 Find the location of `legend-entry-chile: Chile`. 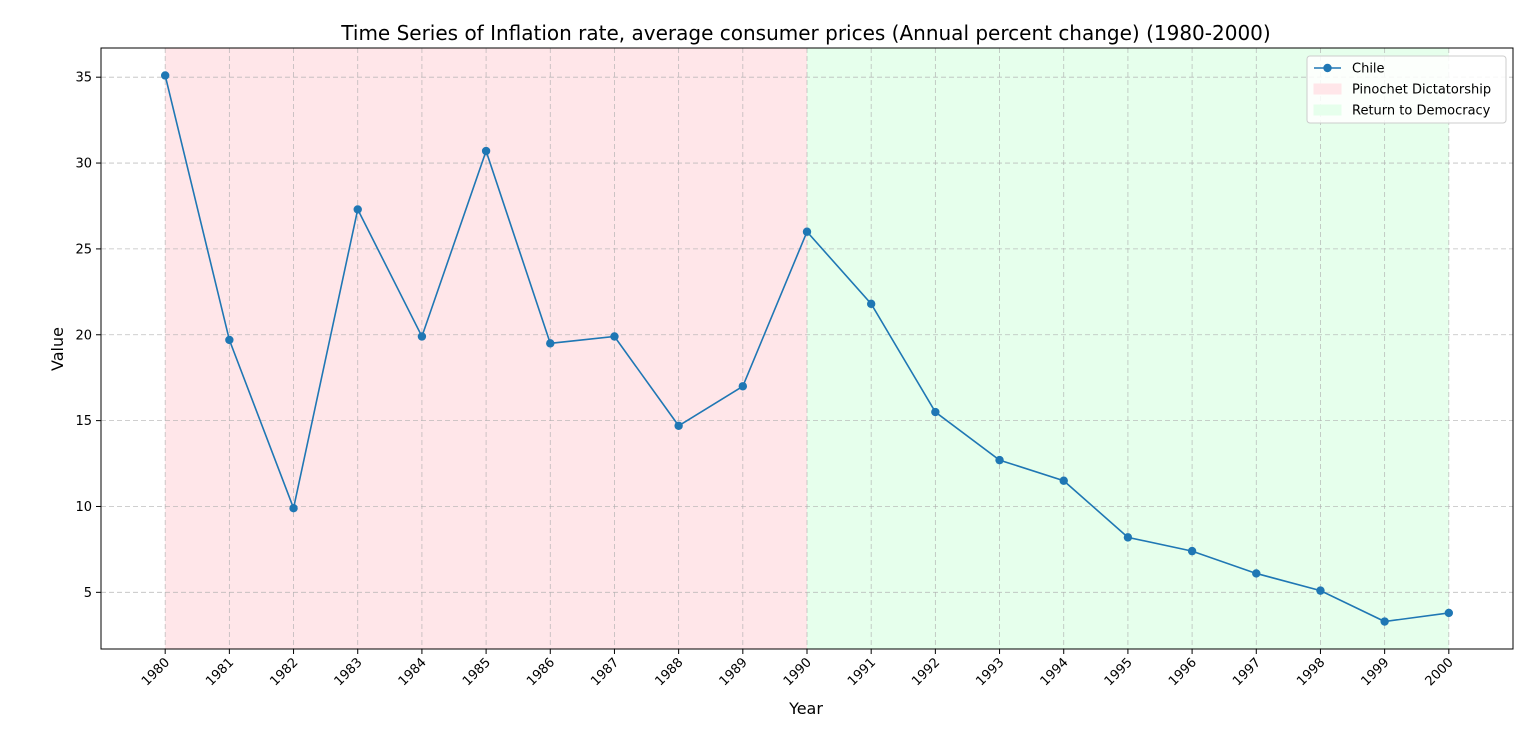

legend-entry-chile: Chile is located at coordinates (1368, 69).